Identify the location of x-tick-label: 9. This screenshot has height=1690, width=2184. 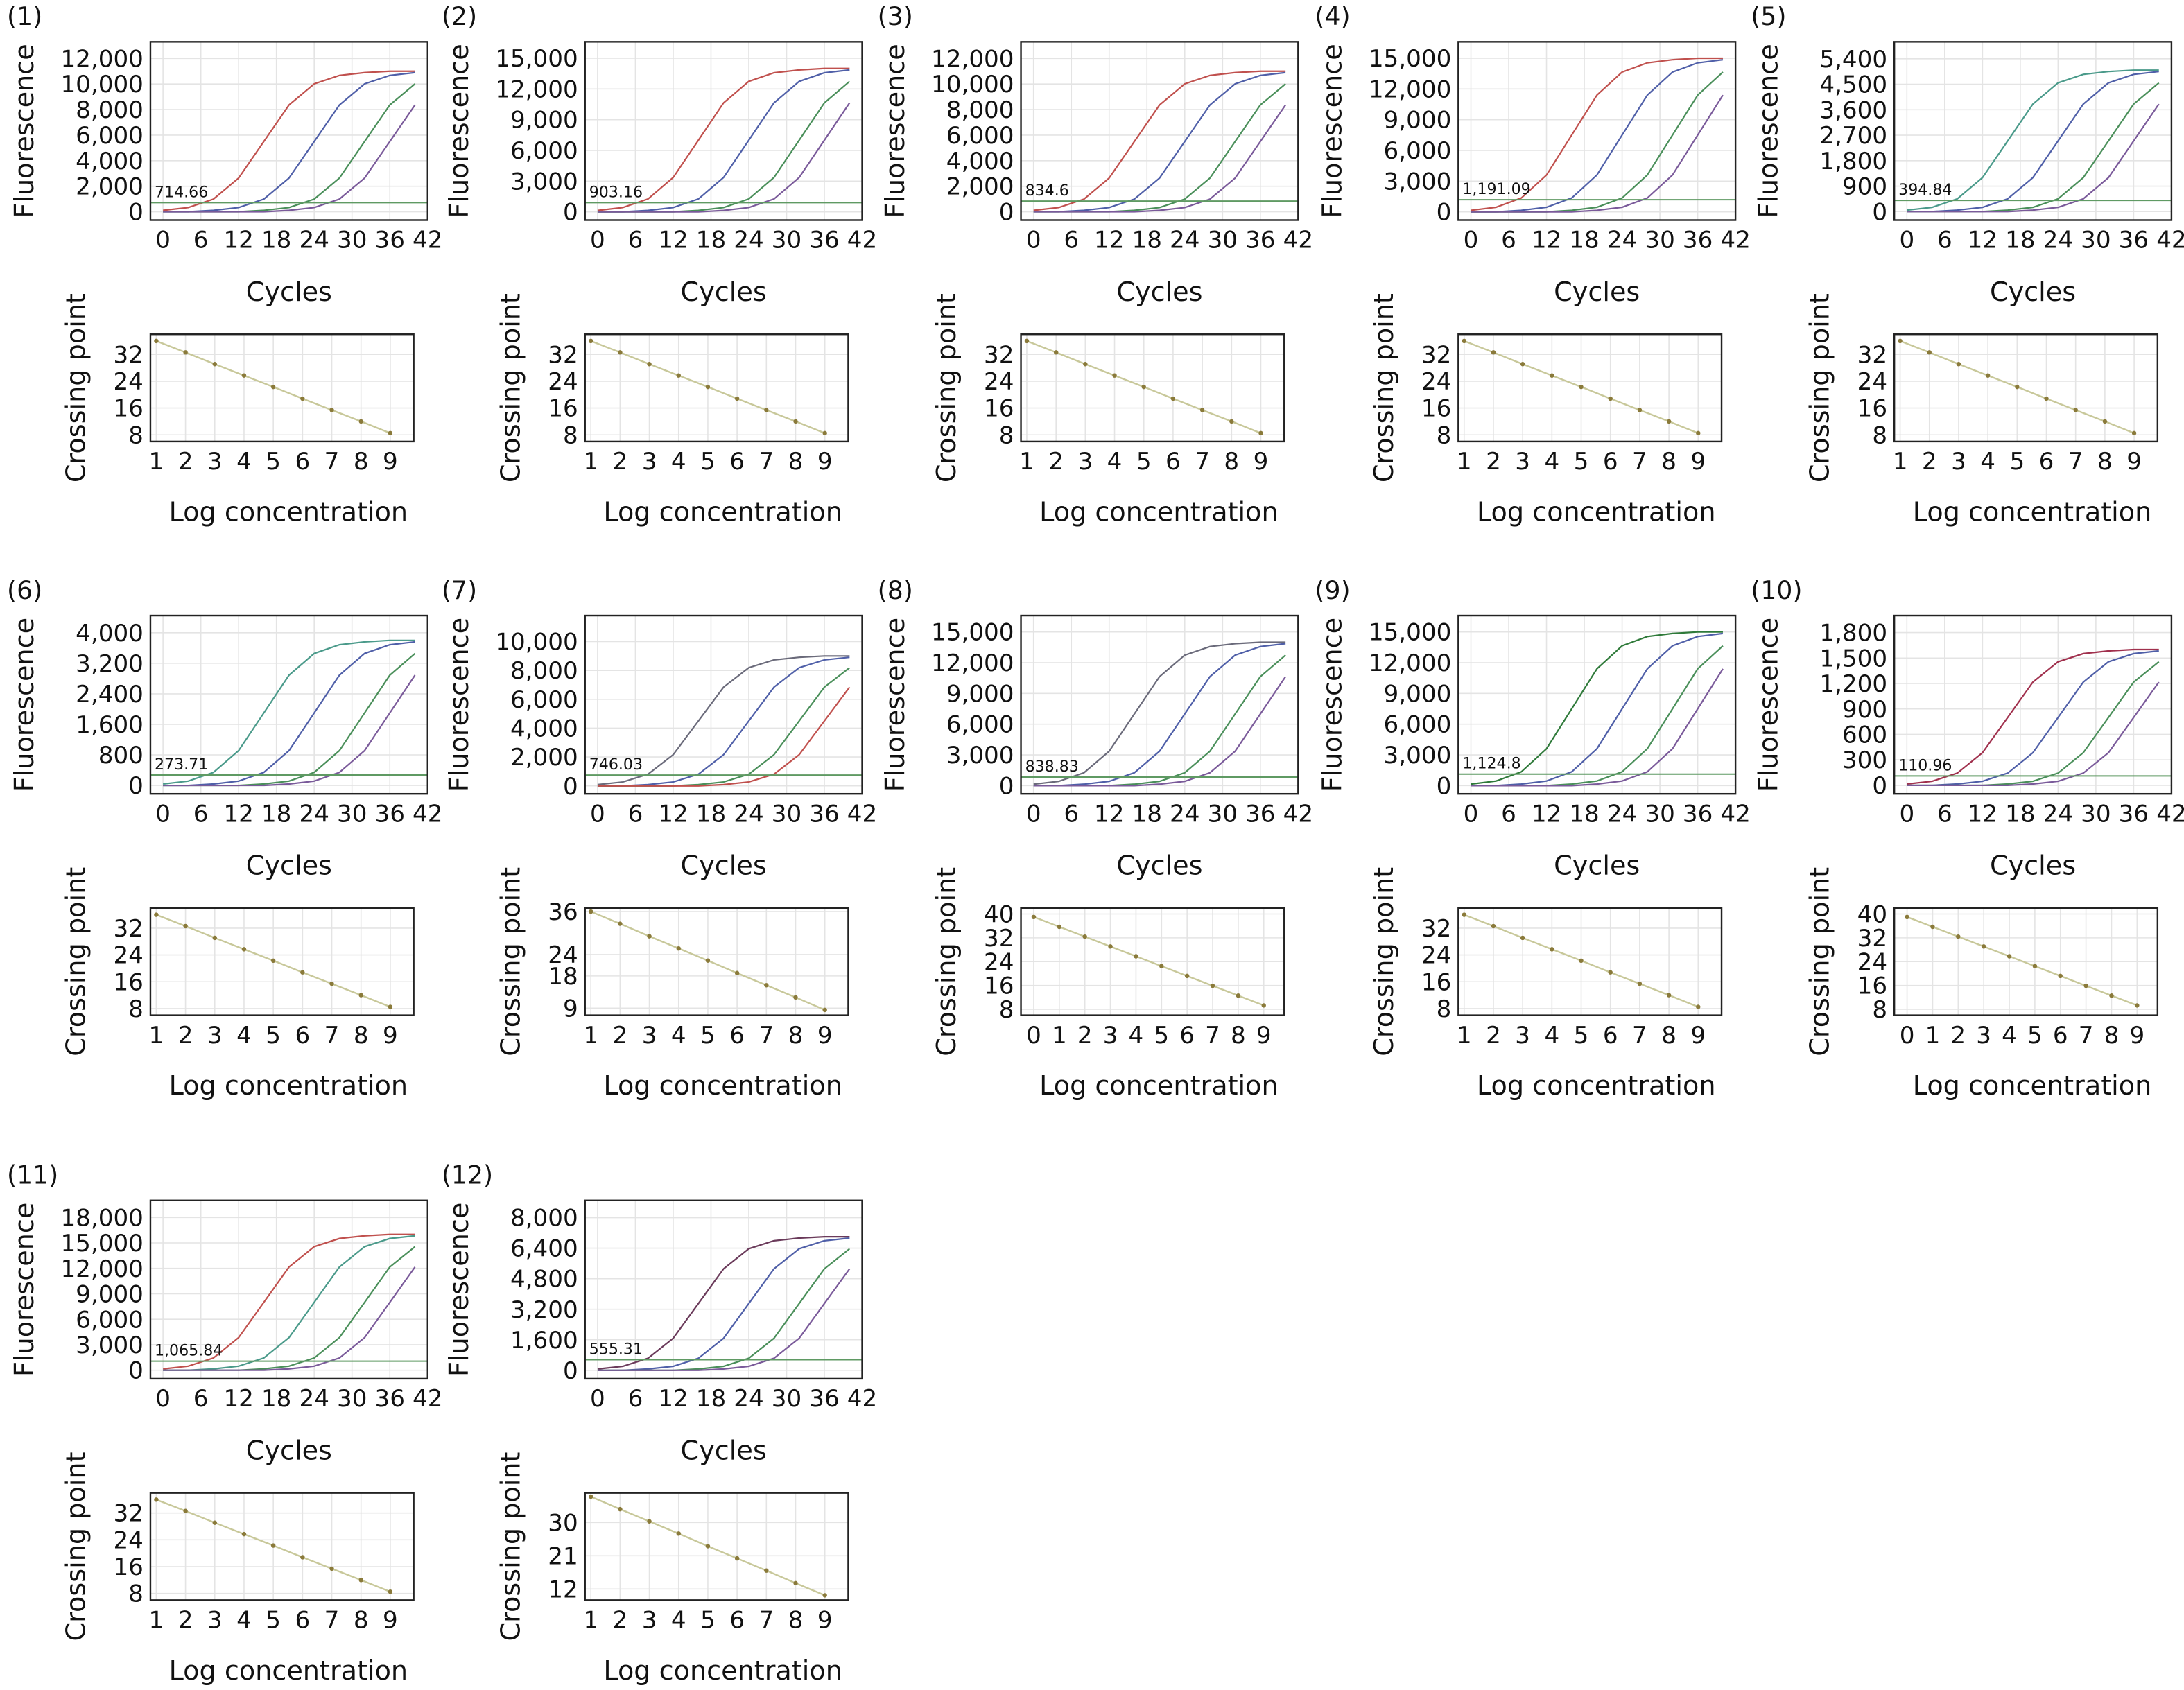
(2134, 462).